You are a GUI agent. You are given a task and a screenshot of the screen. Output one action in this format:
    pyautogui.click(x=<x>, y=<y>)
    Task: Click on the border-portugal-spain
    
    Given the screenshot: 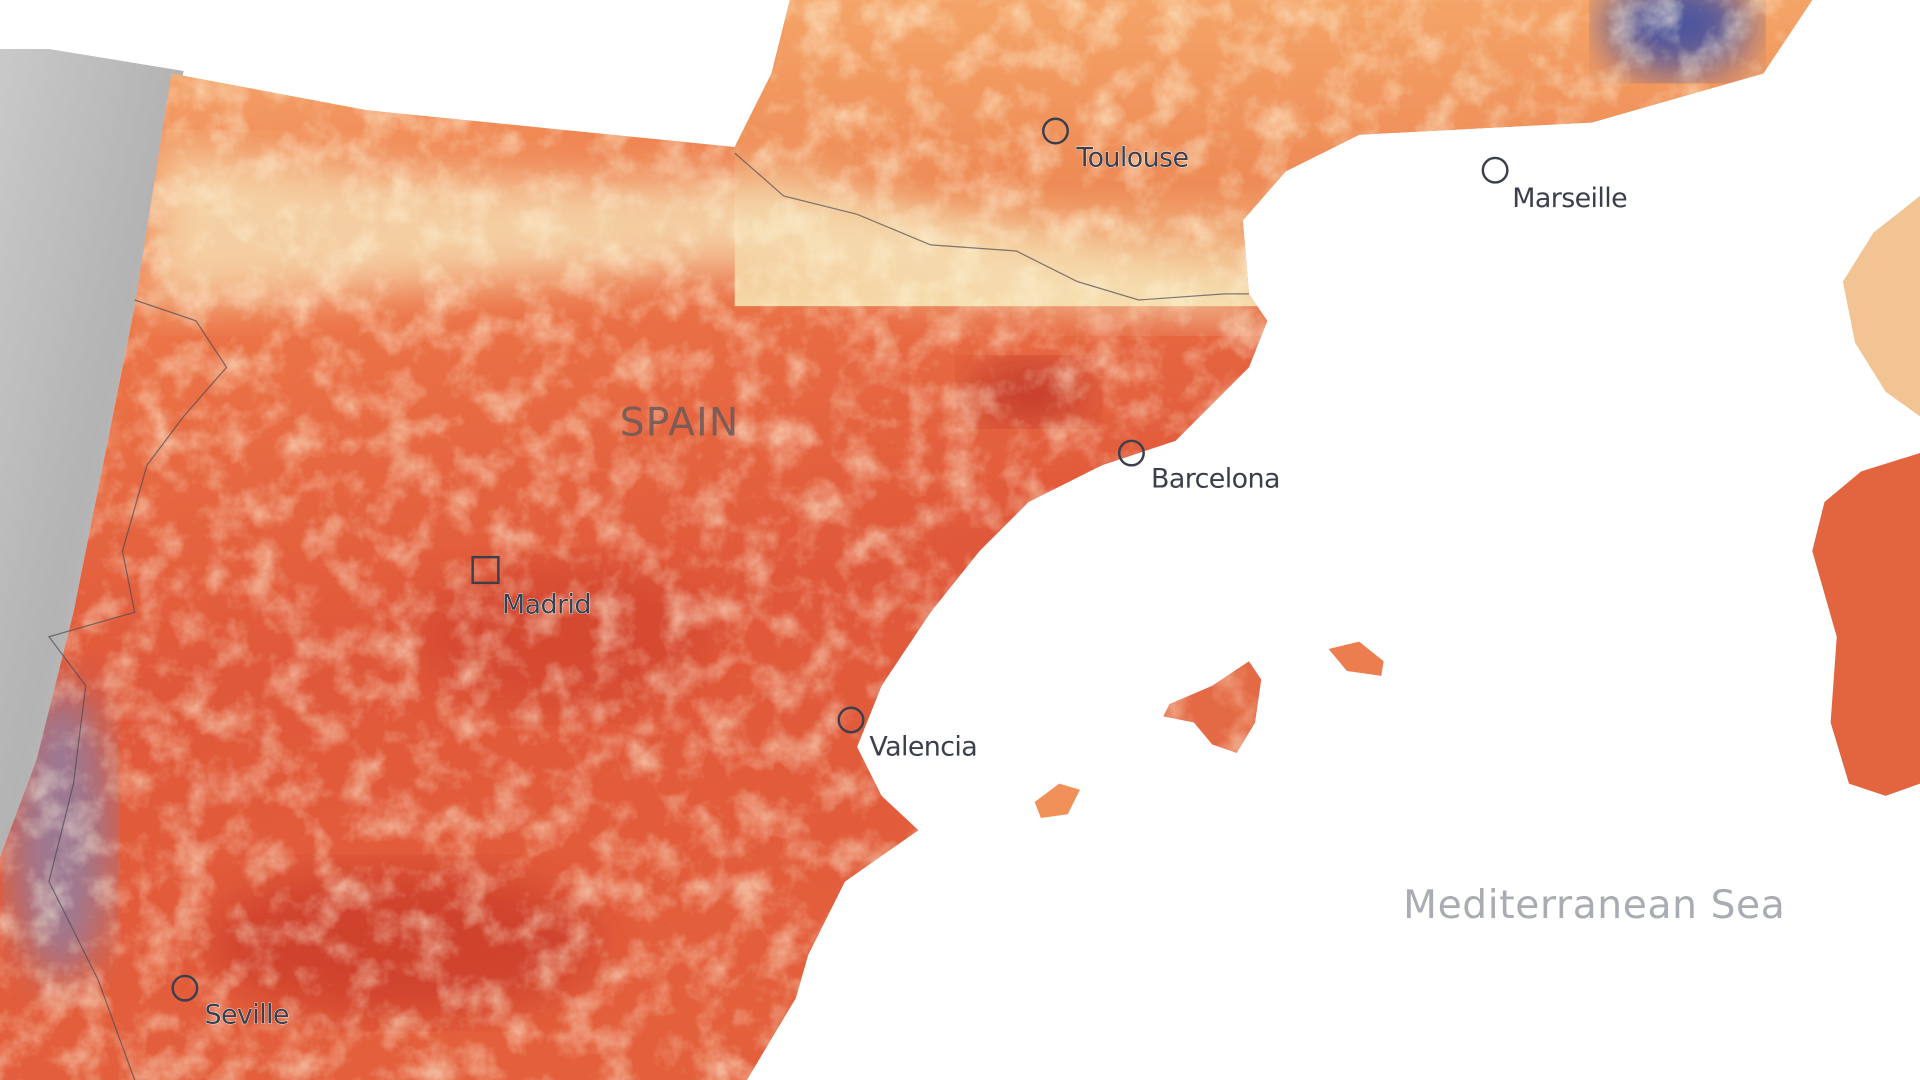 What is the action you would take?
    pyautogui.click(x=137, y=689)
    